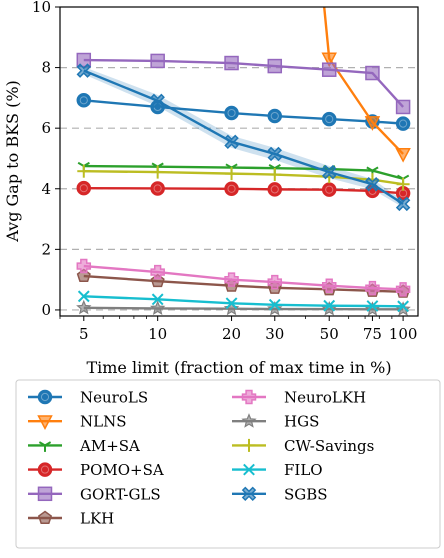 Image resolution: width=444 pixels, height=558 pixels. Describe the element at coordinates (325, 398) in the screenshot. I see `legend-label: NeuroLKH` at that location.